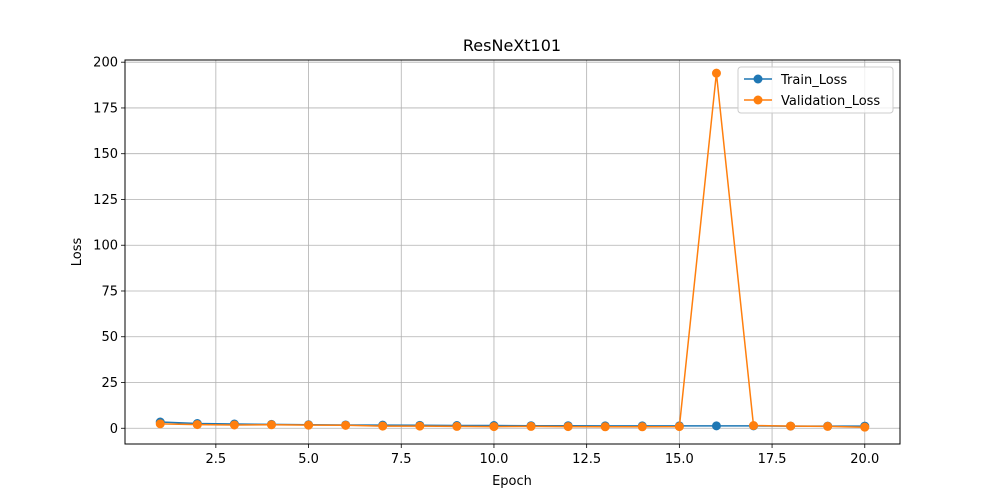  I want to click on legend-marker-validation-loss, so click(758, 100).